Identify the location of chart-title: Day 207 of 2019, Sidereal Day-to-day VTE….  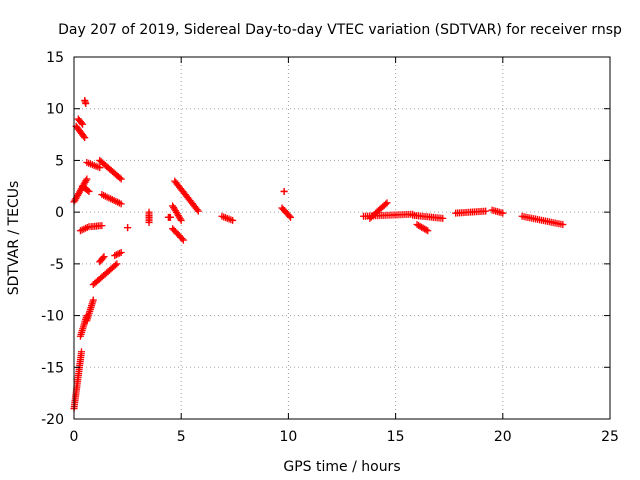
(340, 30).